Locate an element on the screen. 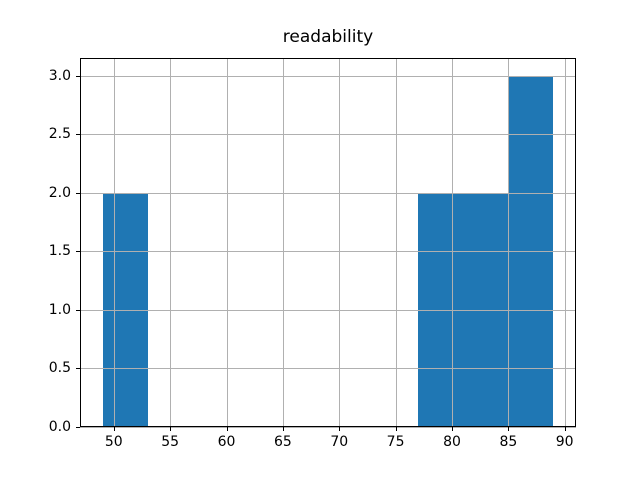 The width and height of the screenshot is (640, 480). x-tick-label: 65 is located at coordinates (282, 442).